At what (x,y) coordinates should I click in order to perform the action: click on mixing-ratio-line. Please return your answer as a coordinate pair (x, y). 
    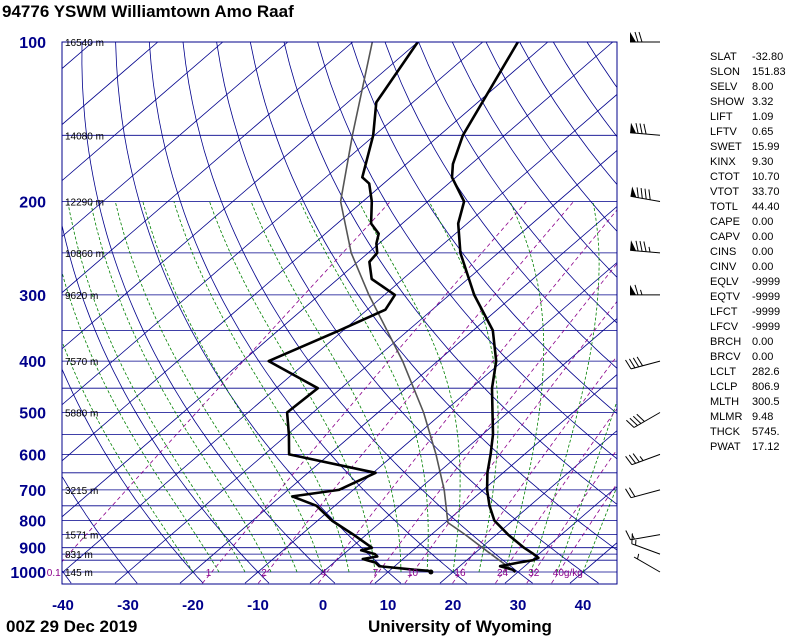
    Looking at the image, I should click on (534, 469).